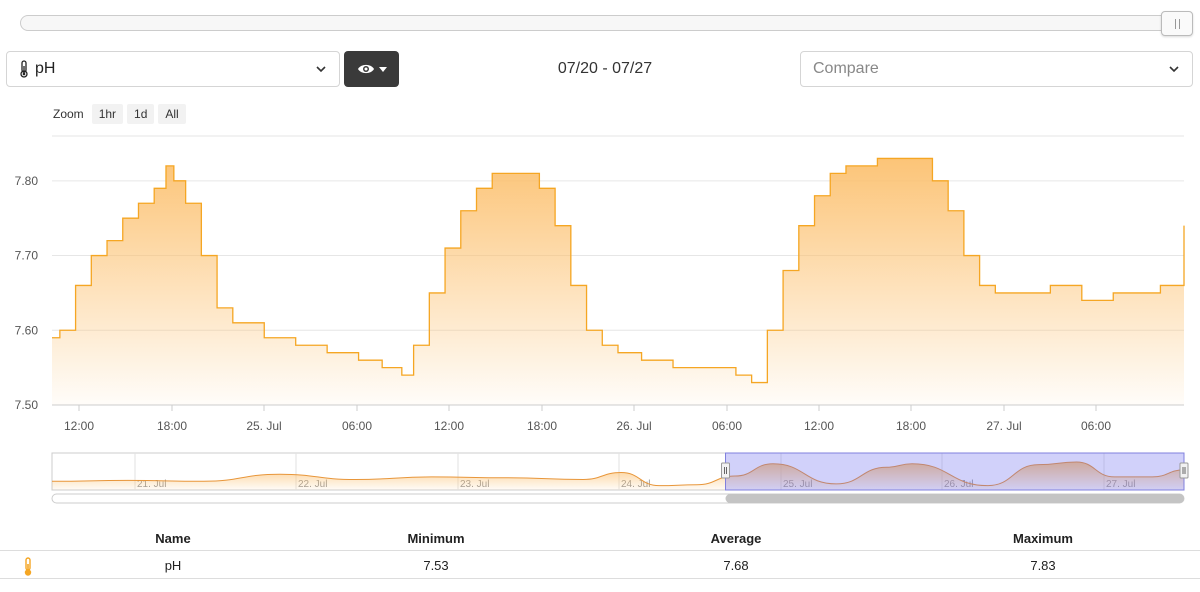 The height and width of the screenshot is (592, 1200). What do you see at coordinates (600, 539) in the screenshot?
I see `stats-header-row: Name Minimum Average Maximum` at bounding box center [600, 539].